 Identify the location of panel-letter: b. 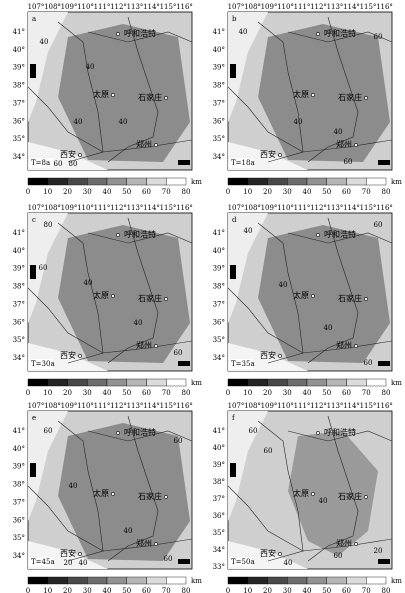
(234, 19).